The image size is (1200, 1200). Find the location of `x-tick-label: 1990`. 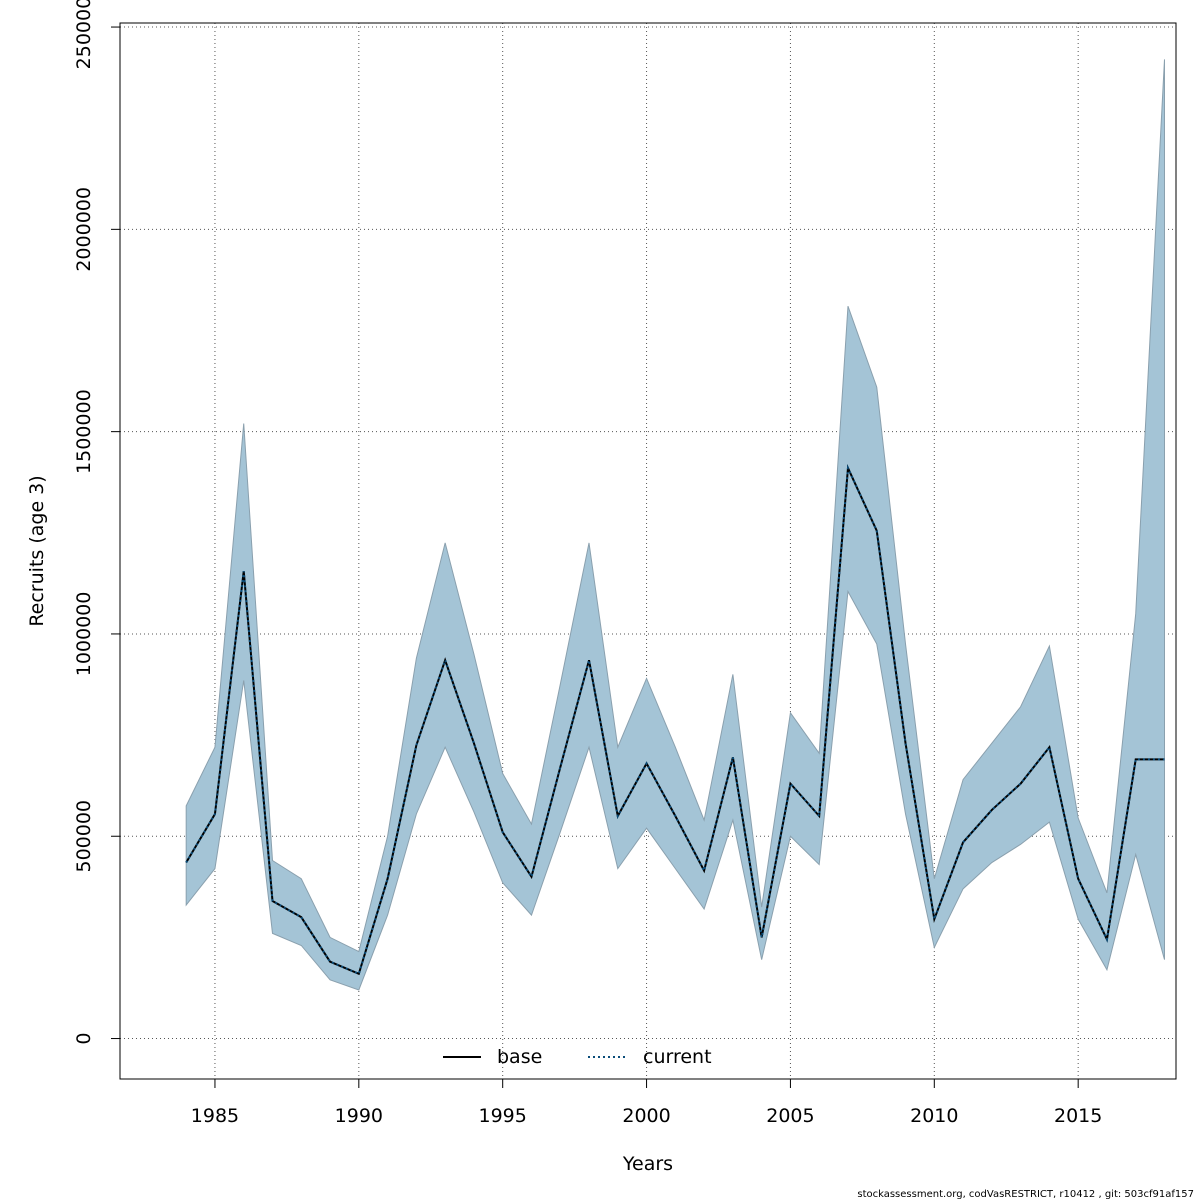

x-tick-label: 1990 is located at coordinates (359, 1116).